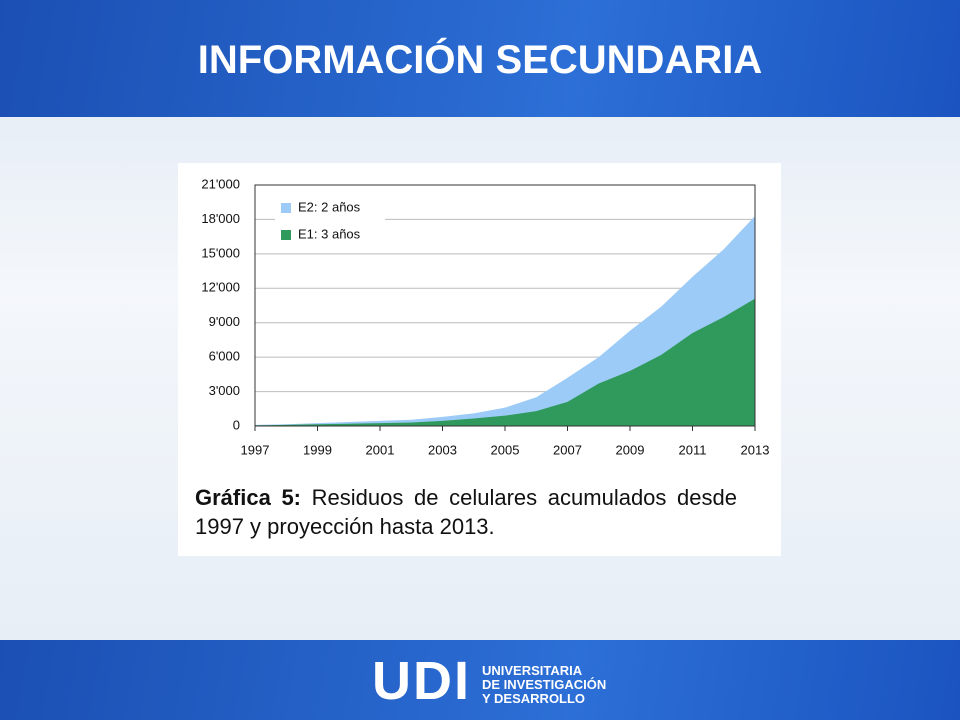 The image size is (960, 720). Describe the element at coordinates (224, 321) in the screenshot. I see `y-tick-label: 9'000` at that location.